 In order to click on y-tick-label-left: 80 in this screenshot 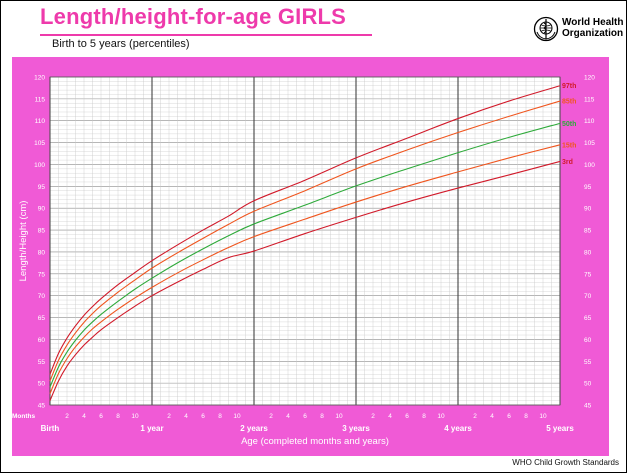, I will do `click(42, 252)`.